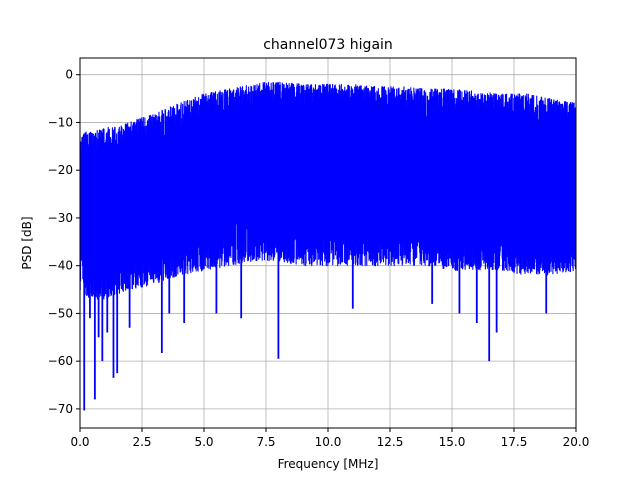 This screenshot has height=480, width=640. I want to click on y-tick-label: −50, so click(60, 313).